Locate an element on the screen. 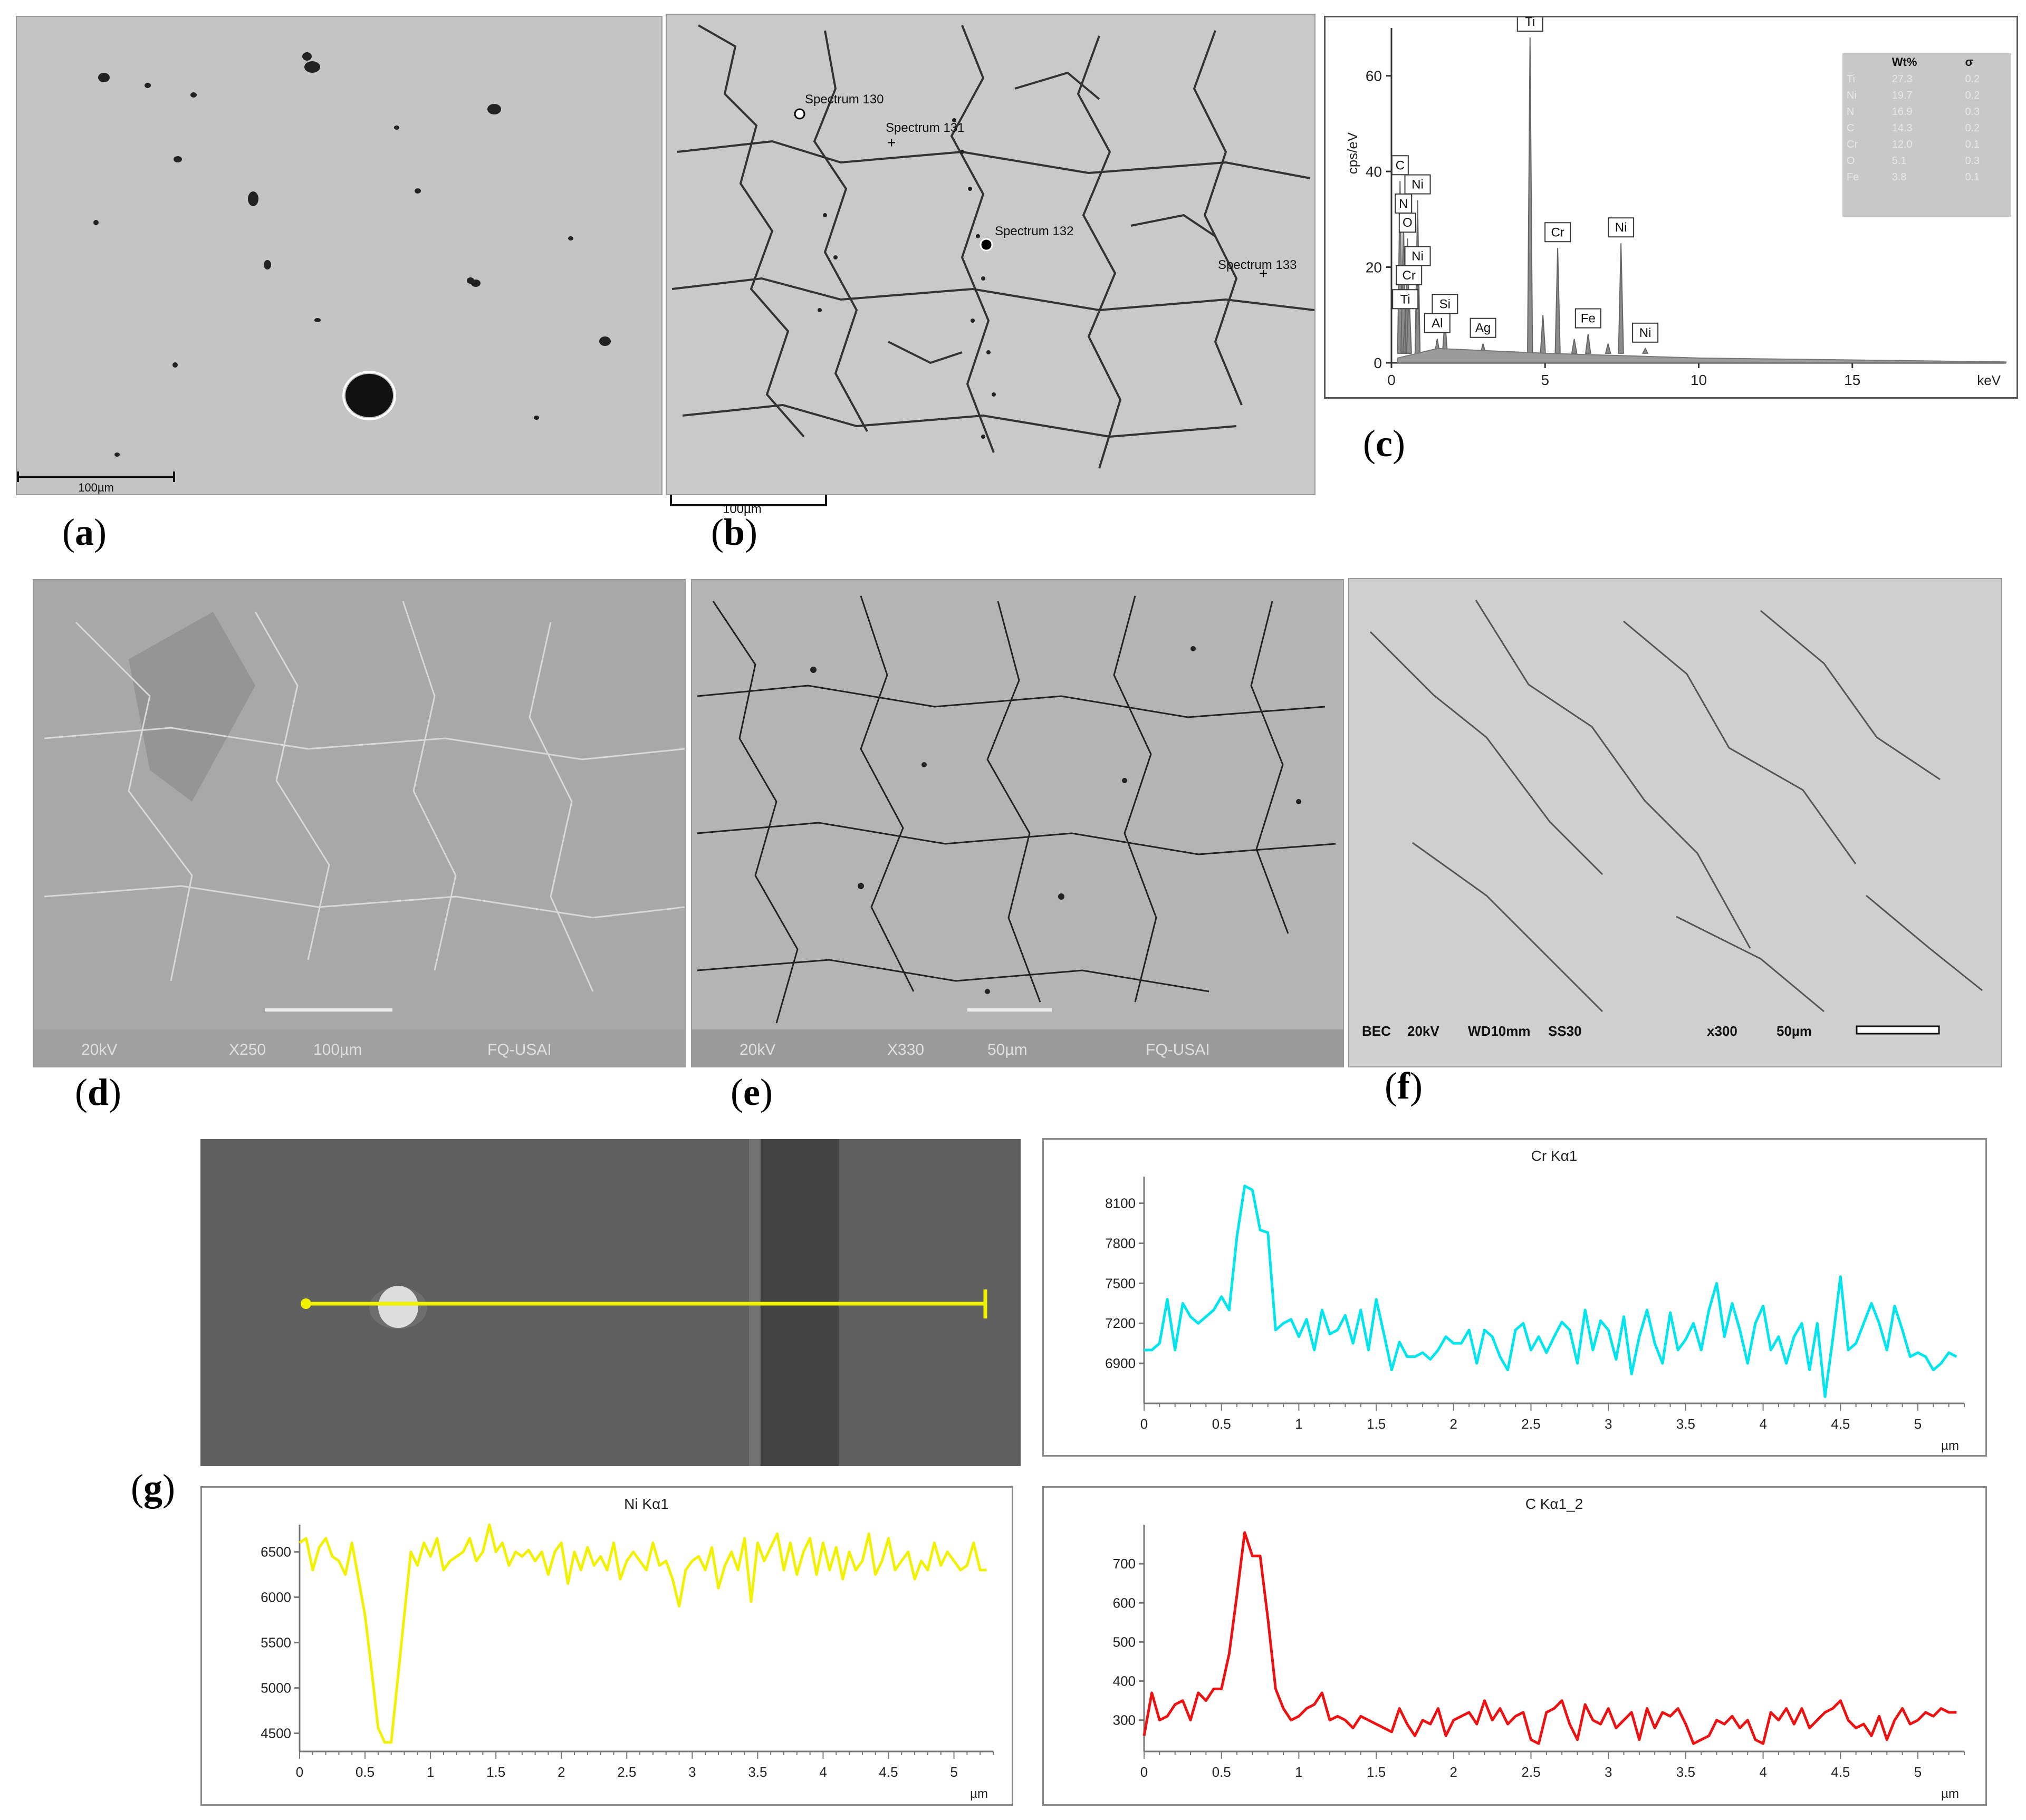 This screenshot has width=2026, height=1820. linescan-y-tick-label: 500 is located at coordinates (1124, 1642).